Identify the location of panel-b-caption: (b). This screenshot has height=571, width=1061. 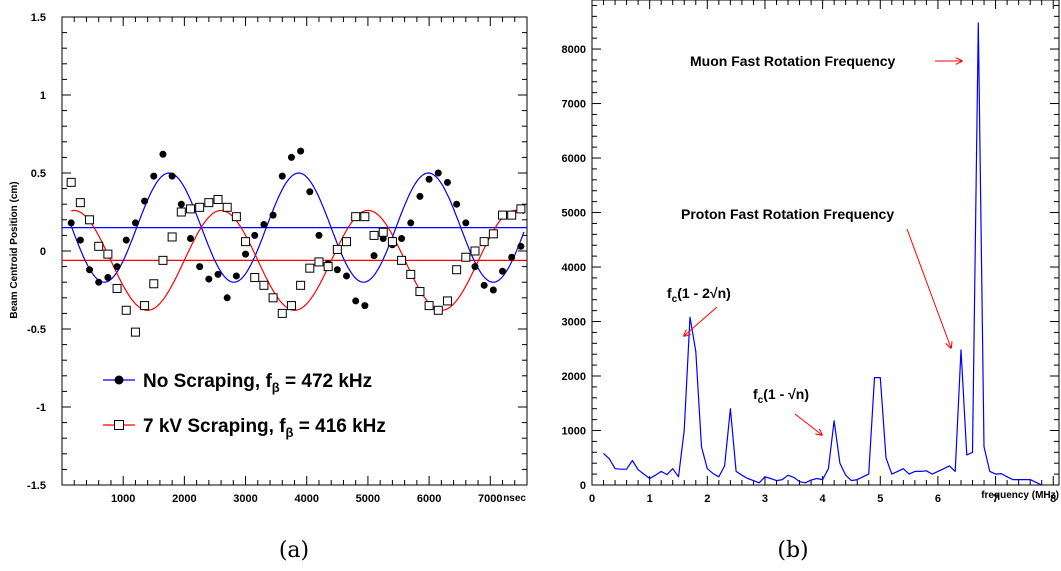
(792, 550).